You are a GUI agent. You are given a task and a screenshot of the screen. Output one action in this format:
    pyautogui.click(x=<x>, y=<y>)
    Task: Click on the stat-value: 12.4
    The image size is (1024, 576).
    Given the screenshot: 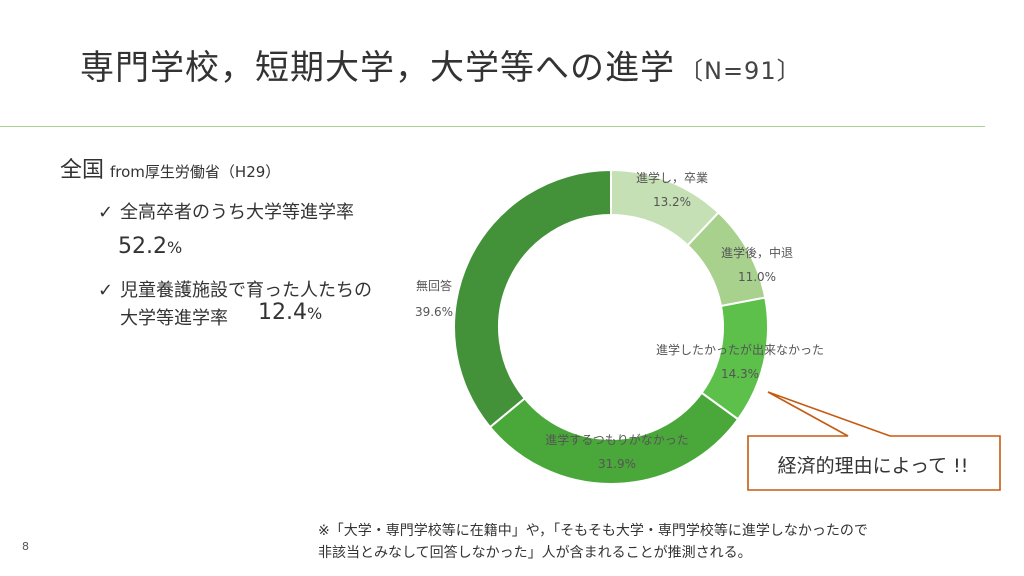 What is the action you would take?
    pyautogui.click(x=282, y=312)
    